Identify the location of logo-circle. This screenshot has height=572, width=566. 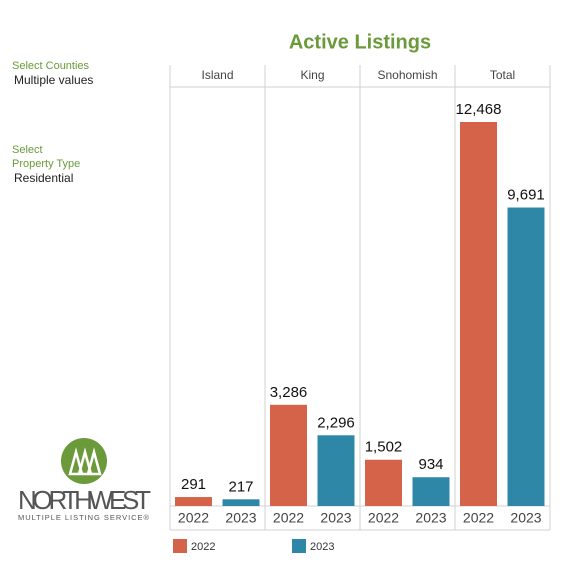
(84, 461).